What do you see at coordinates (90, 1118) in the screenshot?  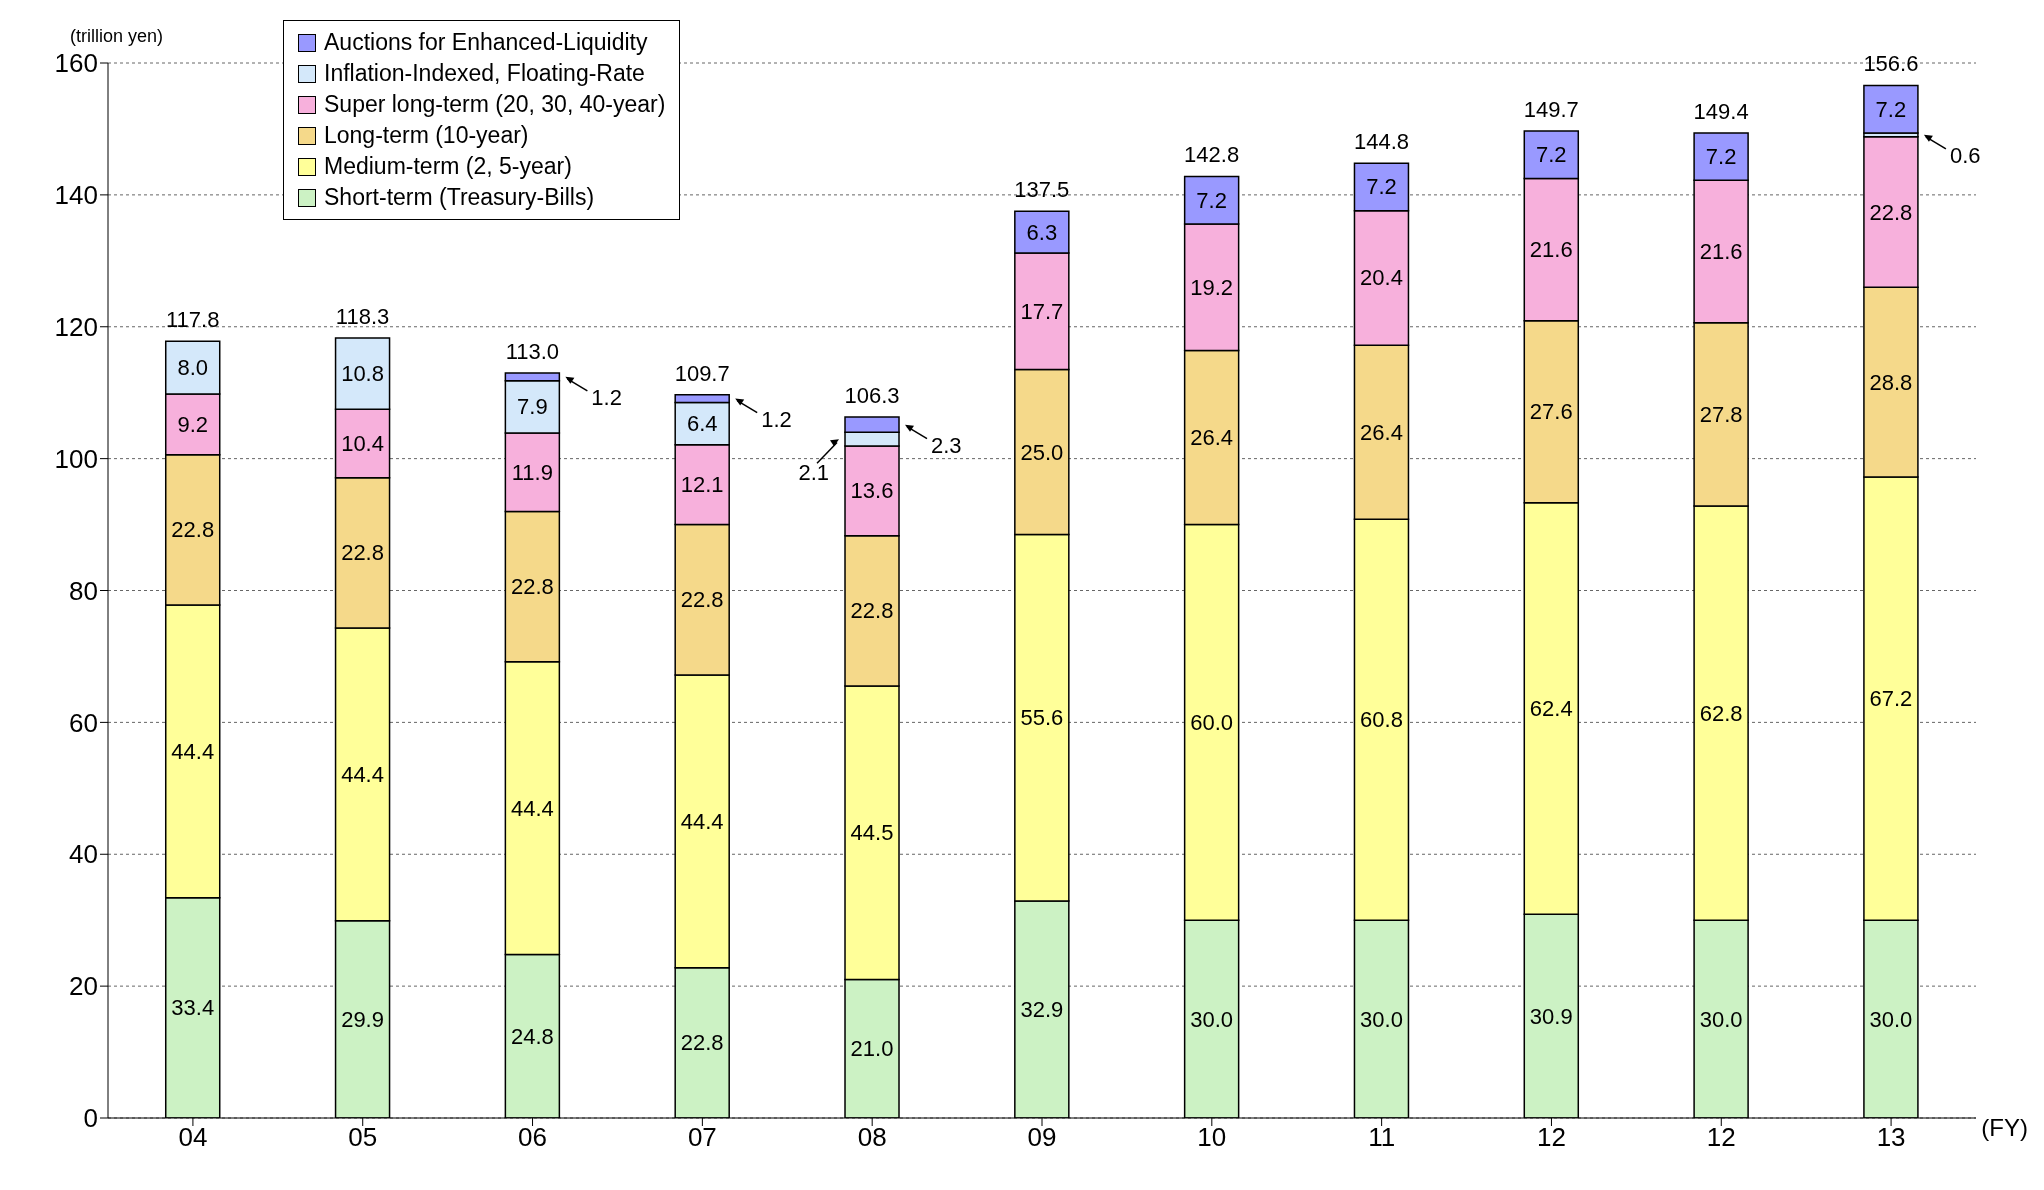 I see `y-tick-label: 0` at bounding box center [90, 1118].